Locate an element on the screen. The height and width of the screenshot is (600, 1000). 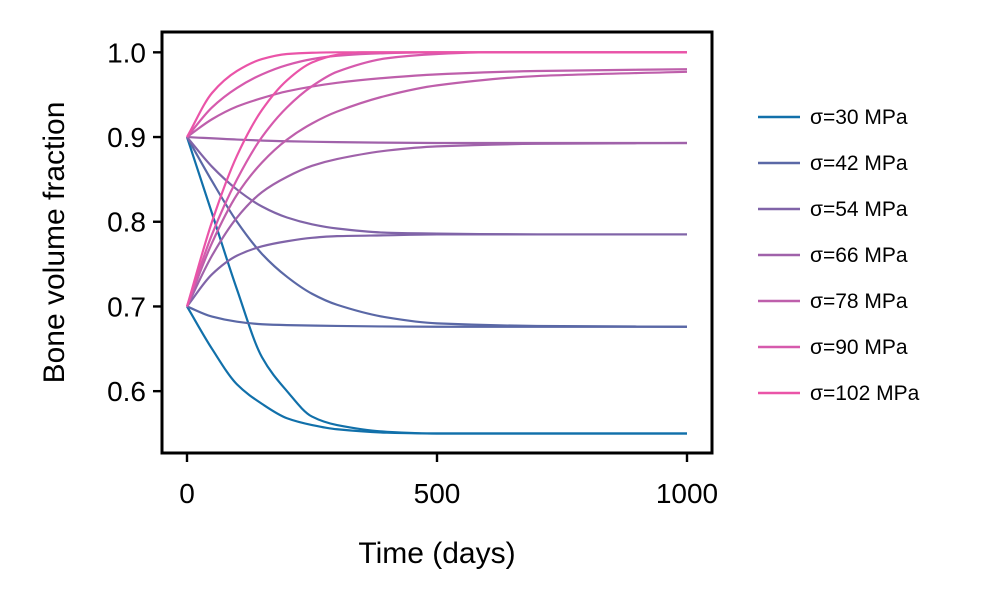
legend-entry-1: σ=42 MPa is located at coordinates (833, 163).